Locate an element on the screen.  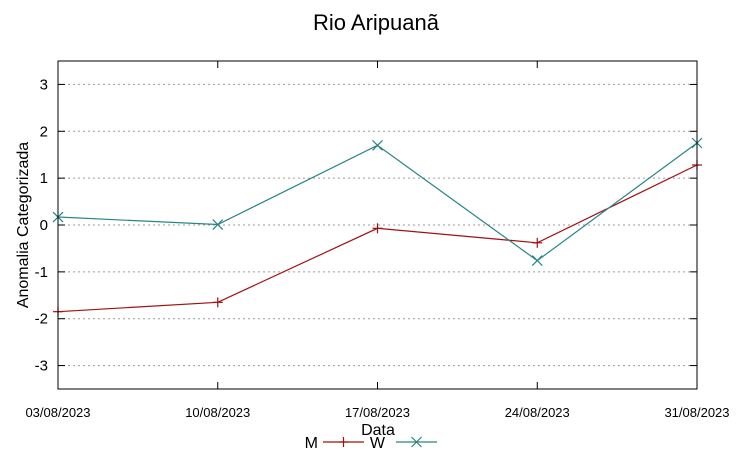
x-tick-label: 17/08/2023 is located at coordinates (377, 412).